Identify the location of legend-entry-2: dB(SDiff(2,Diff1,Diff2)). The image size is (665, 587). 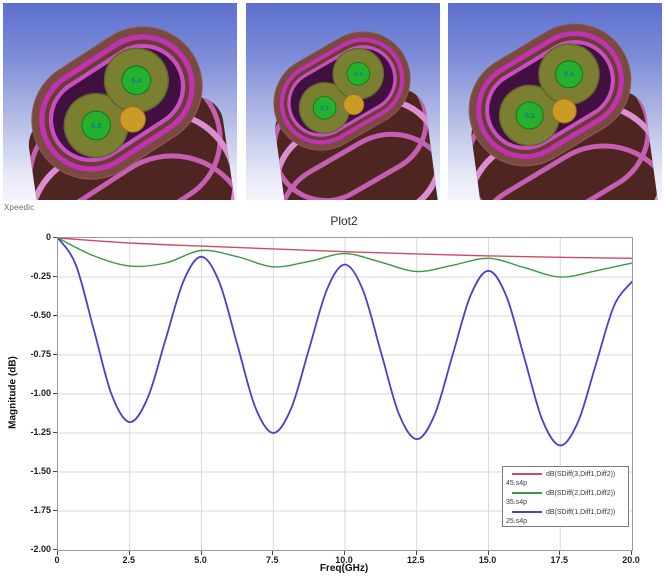
(565, 493).